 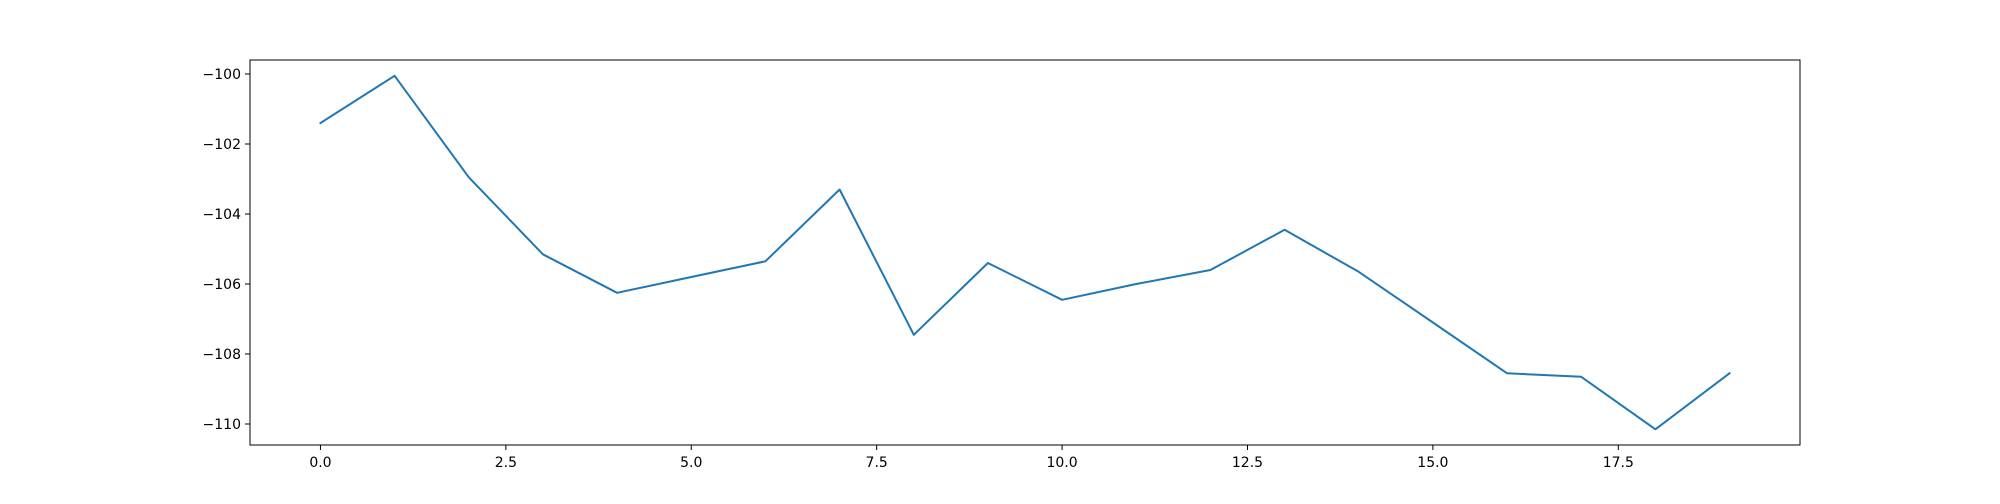 What do you see at coordinates (1618, 463) in the screenshot?
I see `x-tick-label: 17.5` at bounding box center [1618, 463].